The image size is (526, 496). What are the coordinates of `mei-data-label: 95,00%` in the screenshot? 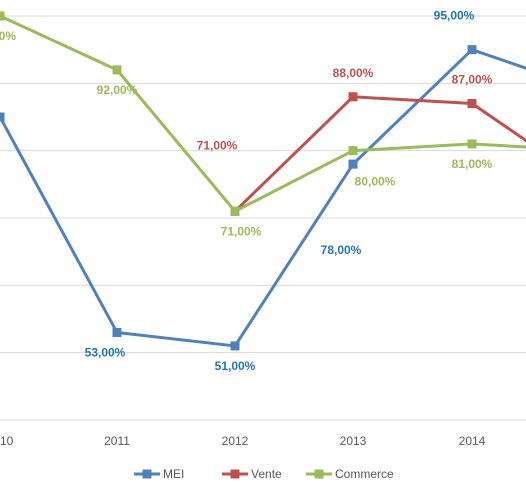 It's located at (454, 16).